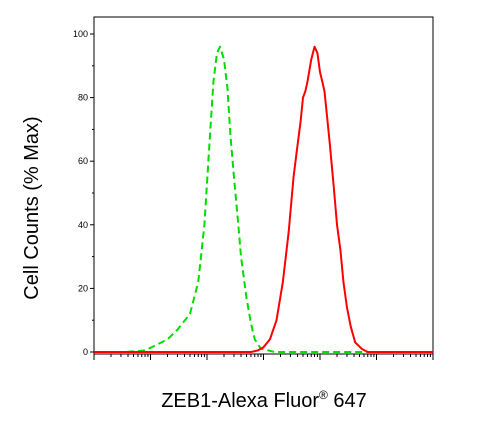 The image size is (494, 427). What do you see at coordinates (323, 395) in the screenshot?
I see `x-axis-title-superscript: ®` at bounding box center [323, 395].